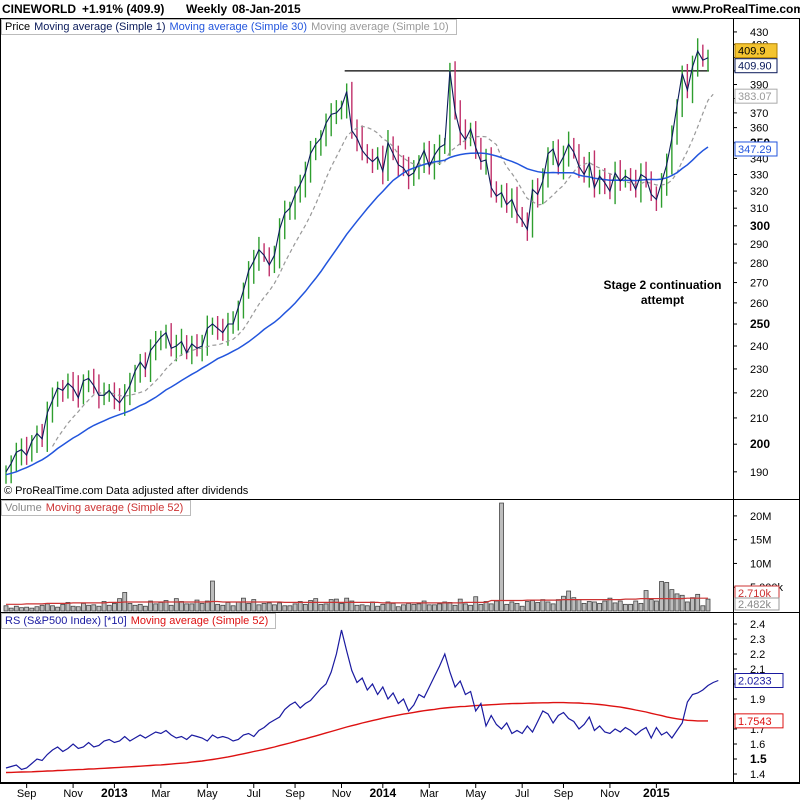 This screenshot has width=800, height=800. I want to click on rs-tick-label: 1.6, so click(757, 745).